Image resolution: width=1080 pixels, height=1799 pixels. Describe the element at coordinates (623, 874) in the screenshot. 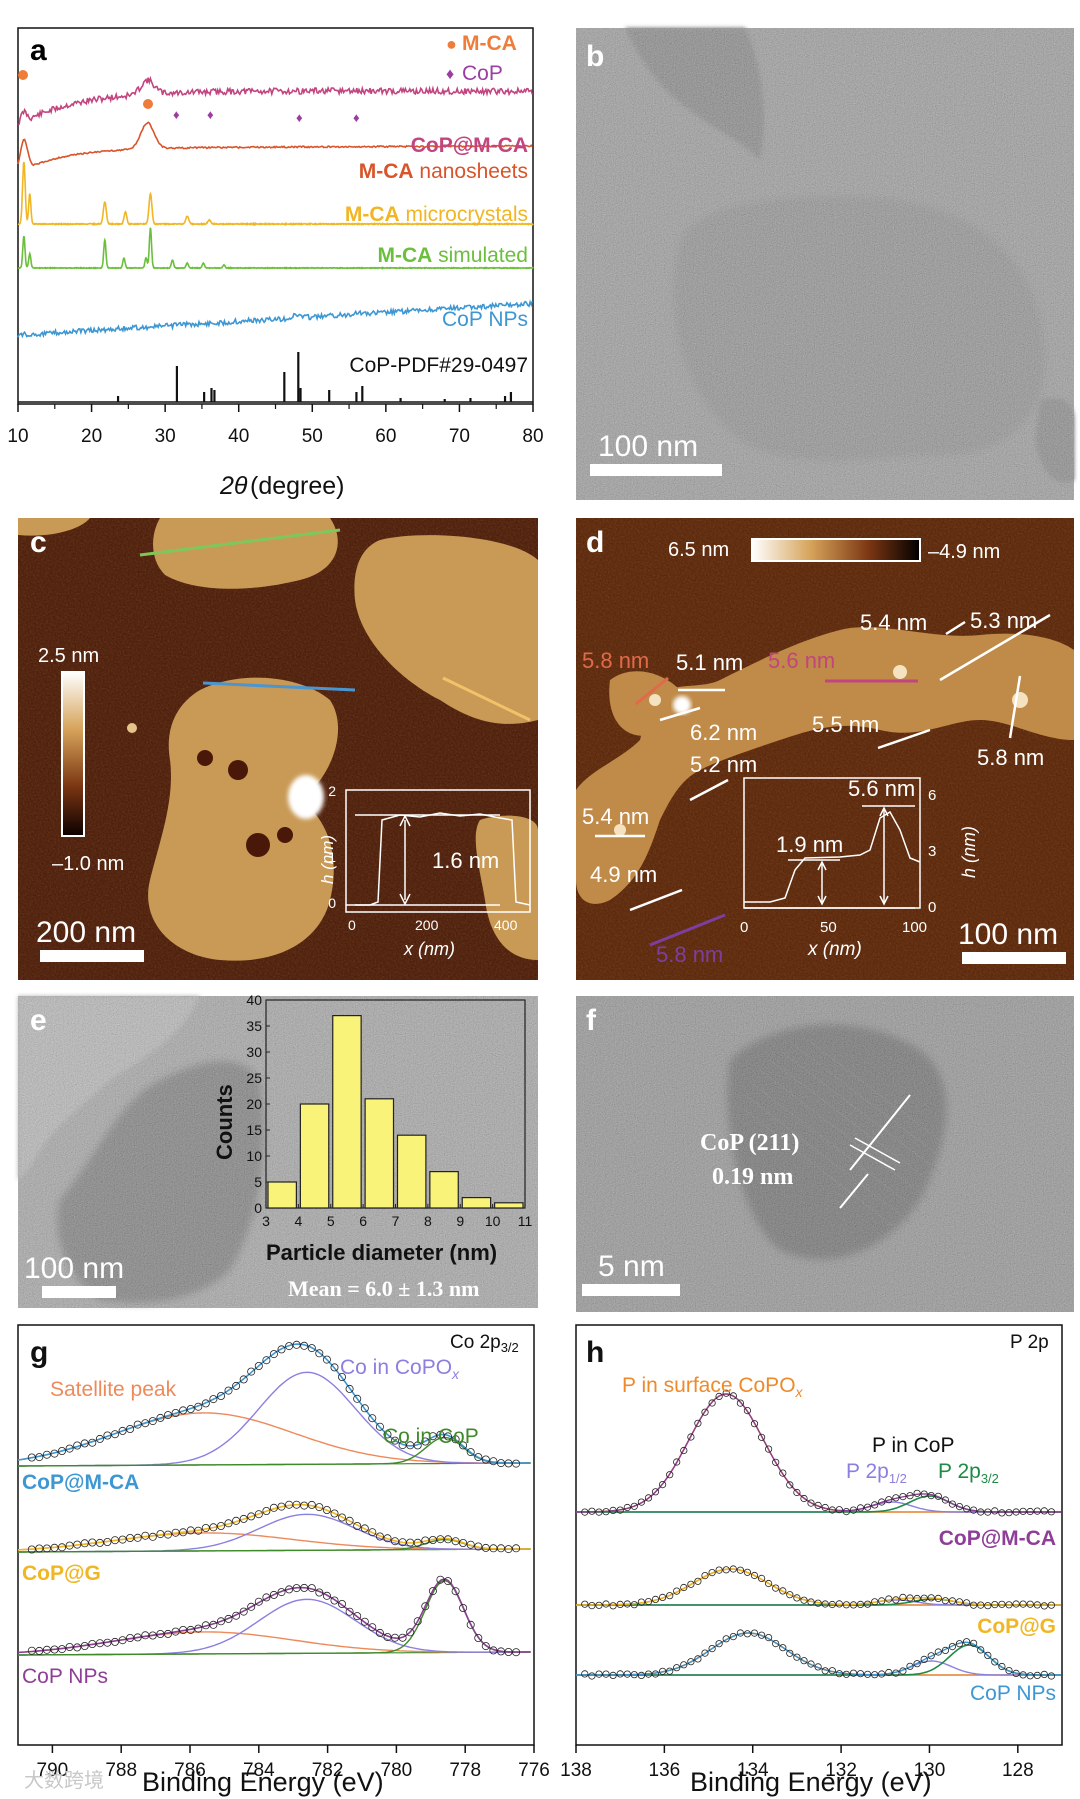

I see `height-label: 4.9 nm` at that location.